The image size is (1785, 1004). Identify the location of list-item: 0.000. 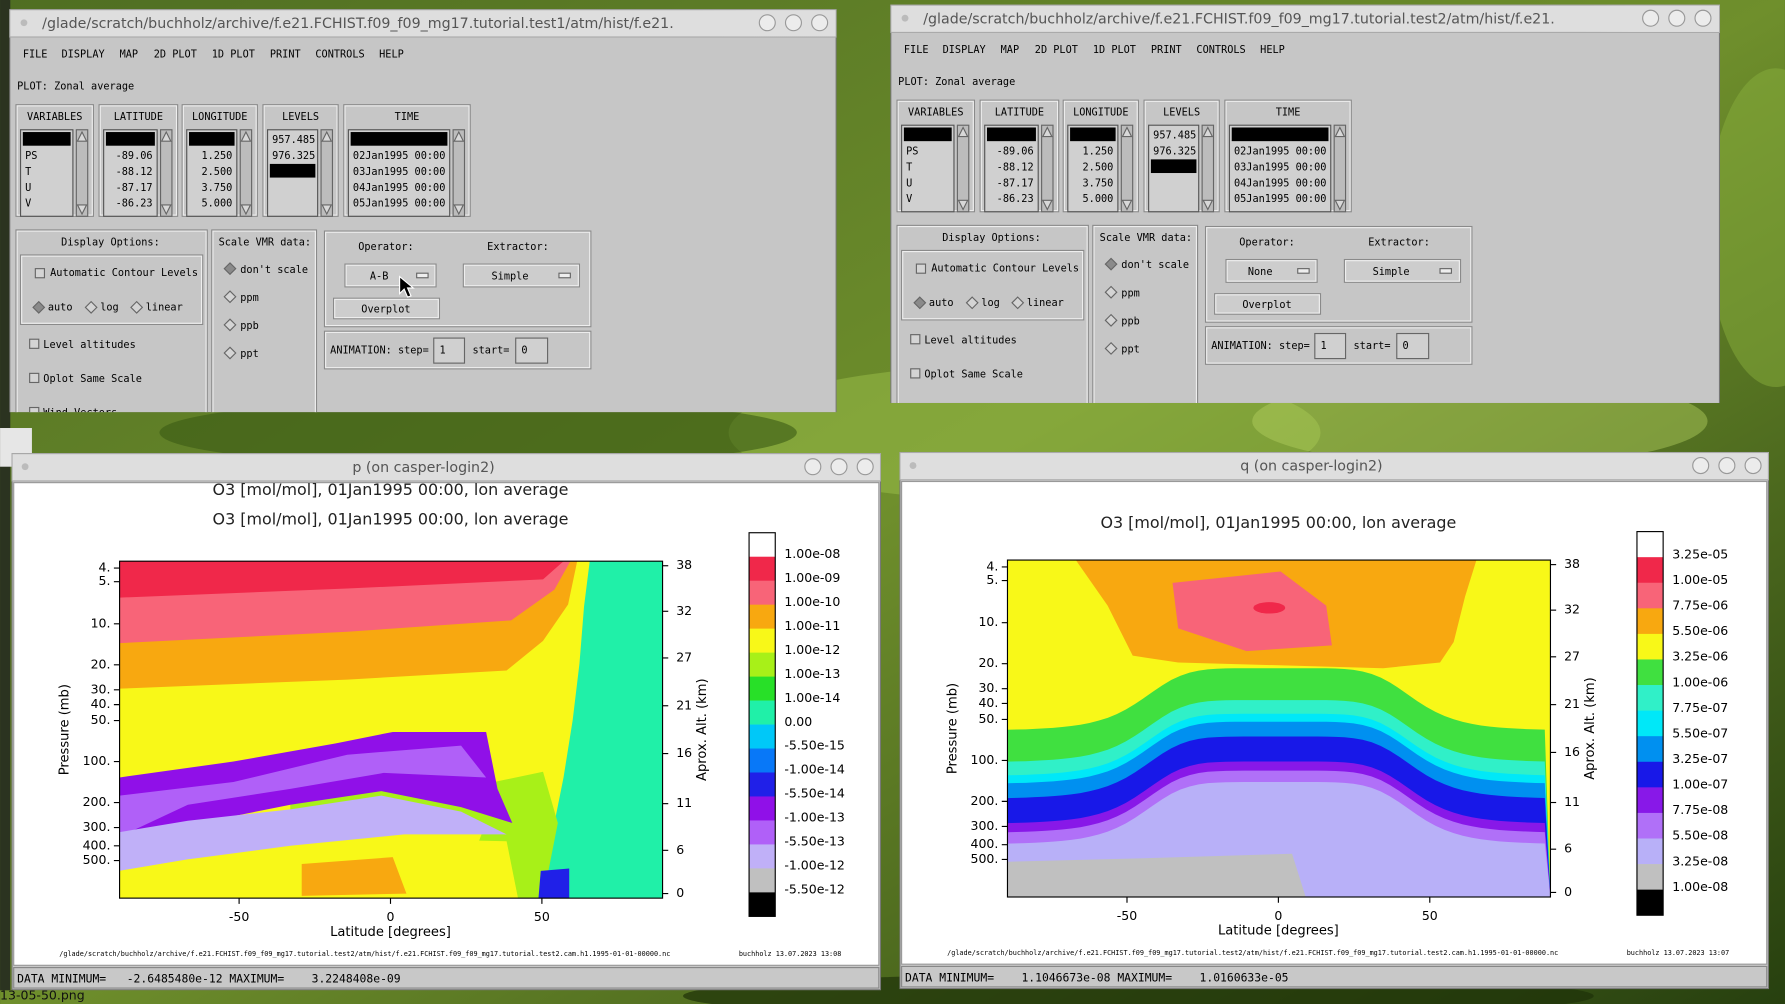
(216, 140).